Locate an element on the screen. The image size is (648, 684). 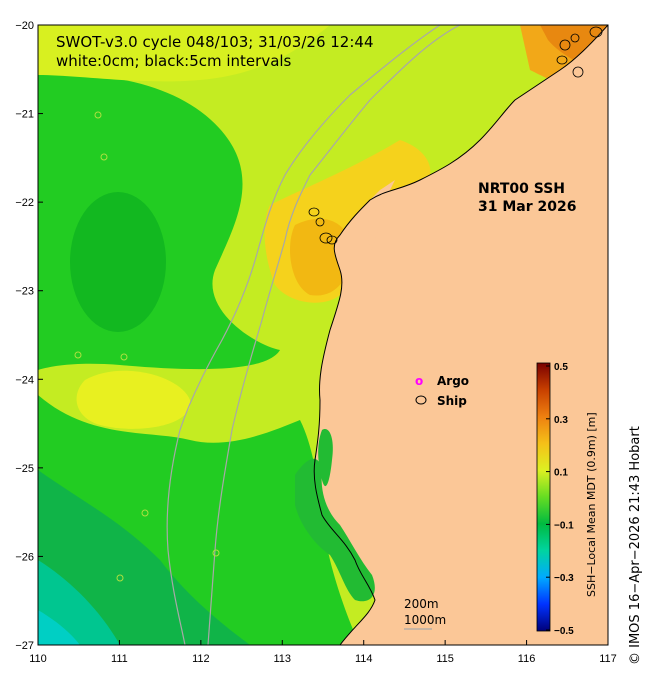
y-tick-label: −22 is located at coordinates (24, 203).